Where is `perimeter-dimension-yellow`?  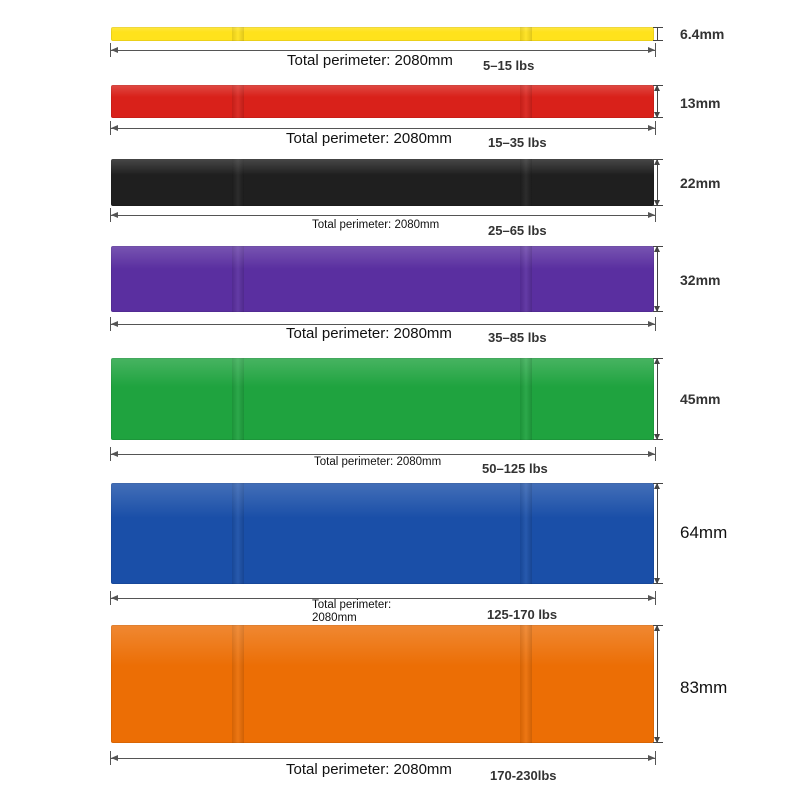 perimeter-dimension-yellow is located at coordinates (383, 50).